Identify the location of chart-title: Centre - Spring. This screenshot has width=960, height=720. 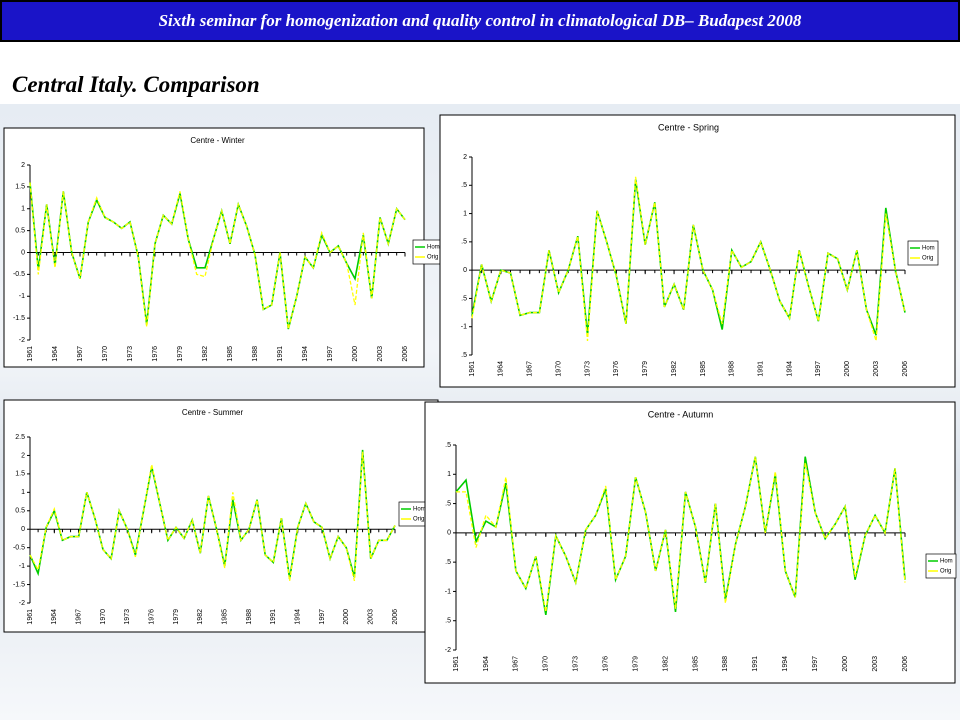
(688, 127).